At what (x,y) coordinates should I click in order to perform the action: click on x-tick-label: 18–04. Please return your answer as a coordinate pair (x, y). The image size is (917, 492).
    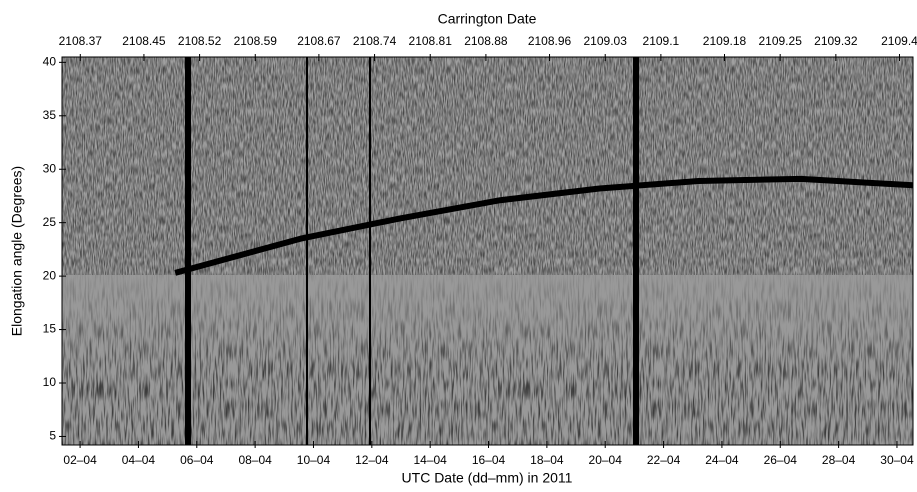
    Looking at the image, I should click on (547, 460).